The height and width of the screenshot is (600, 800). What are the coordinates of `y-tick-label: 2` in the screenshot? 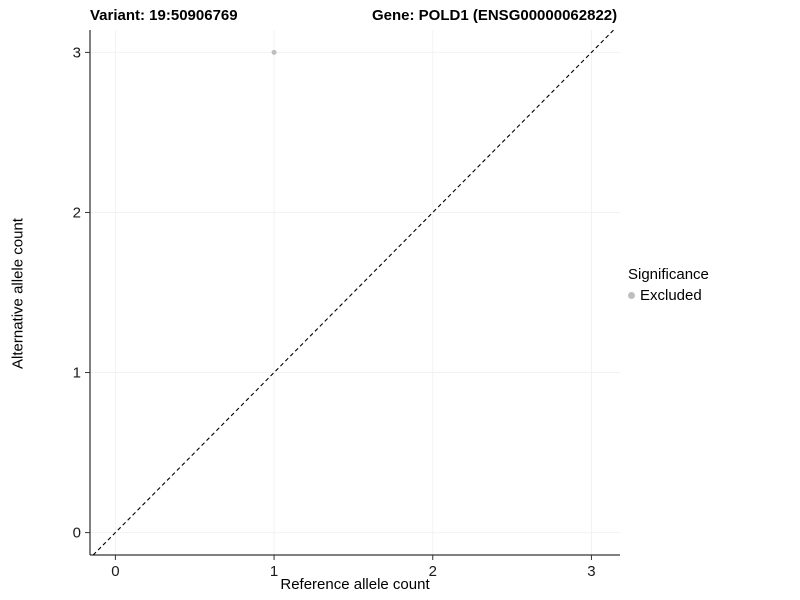 It's located at (77, 212).